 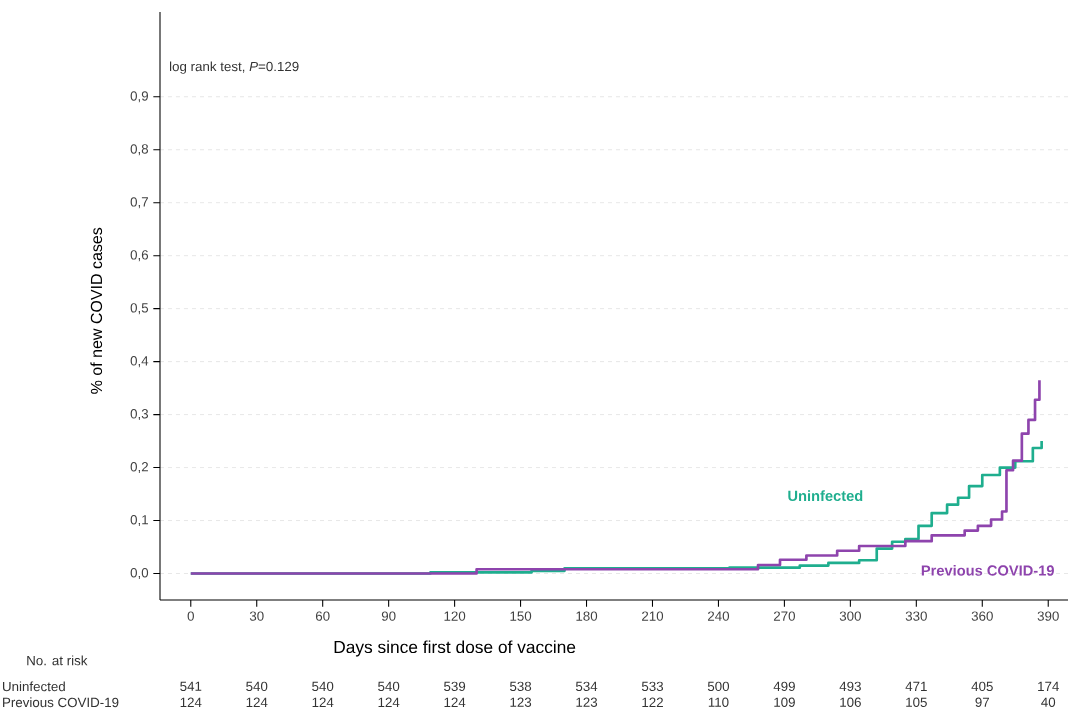 What do you see at coordinates (850, 616) in the screenshot?
I see `x-tick-label: 300` at bounding box center [850, 616].